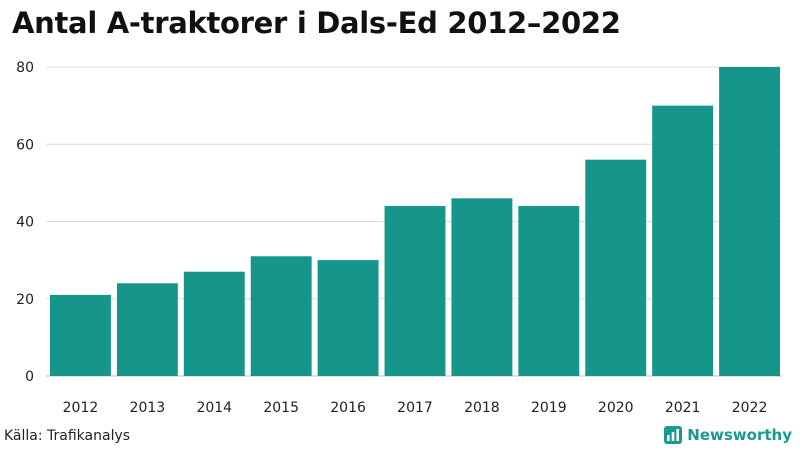 Image resolution: width=800 pixels, height=450 pixels. I want to click on source-note: Källa: Trafikanalys, so click(67, 436).